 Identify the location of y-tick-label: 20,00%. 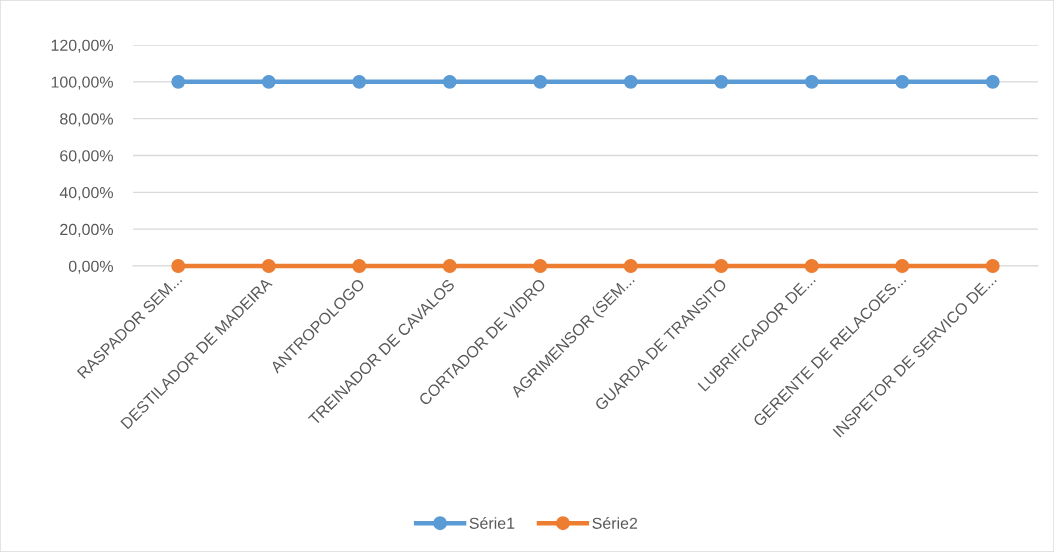
(86, 230).